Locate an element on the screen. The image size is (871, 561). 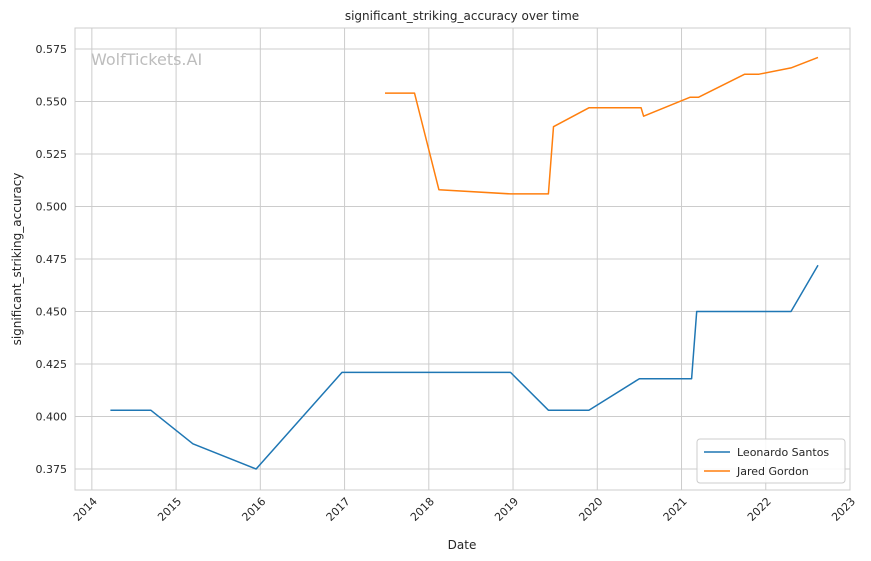
y-tick-label: 0.425 is located at coordinates (52, 364).